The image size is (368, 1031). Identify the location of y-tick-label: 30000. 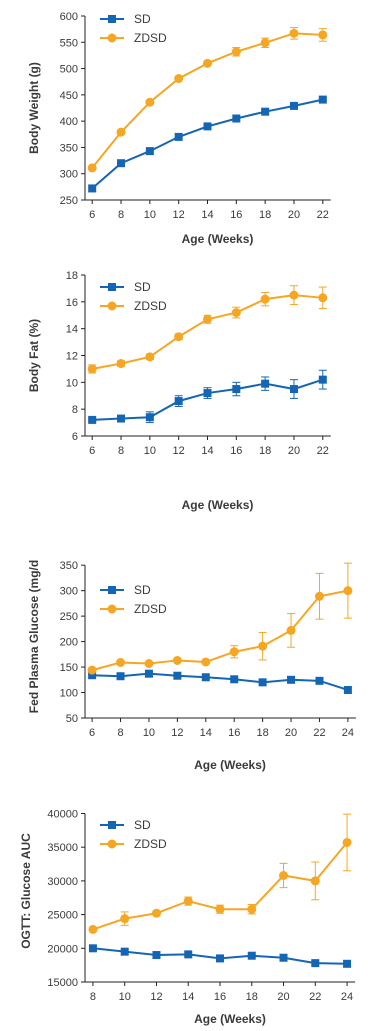
(62, 882).